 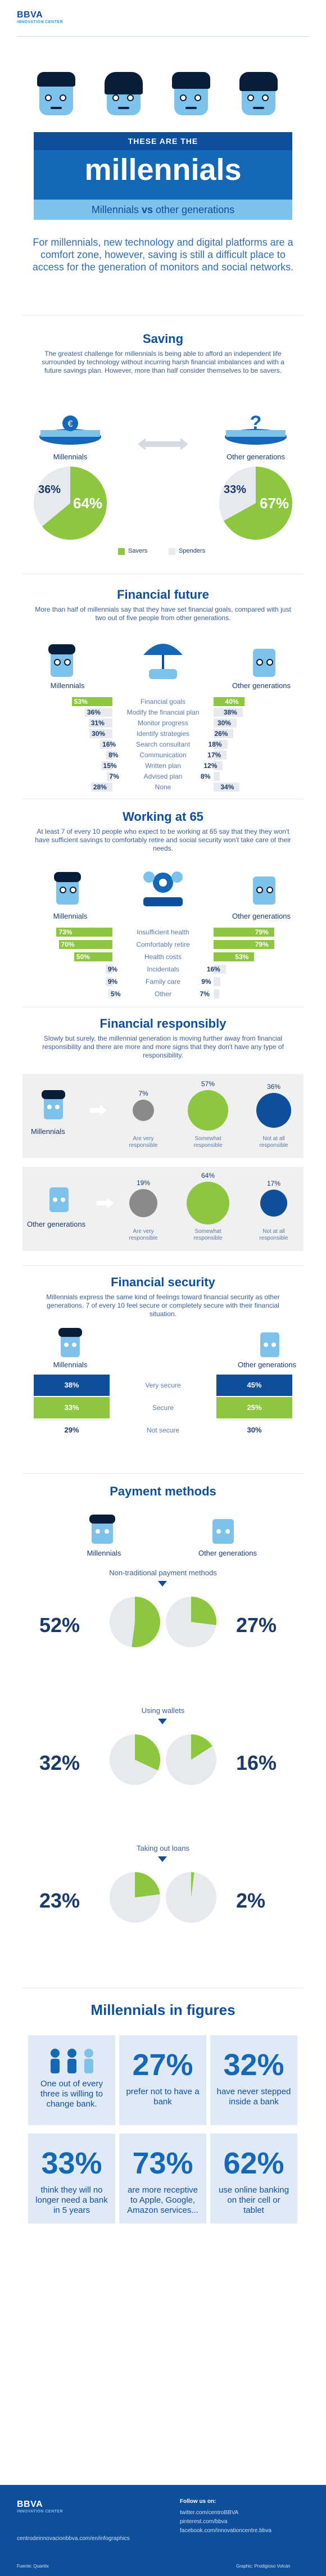 I want to click on bar-left-value: 31%, so click(x=97, y=723).